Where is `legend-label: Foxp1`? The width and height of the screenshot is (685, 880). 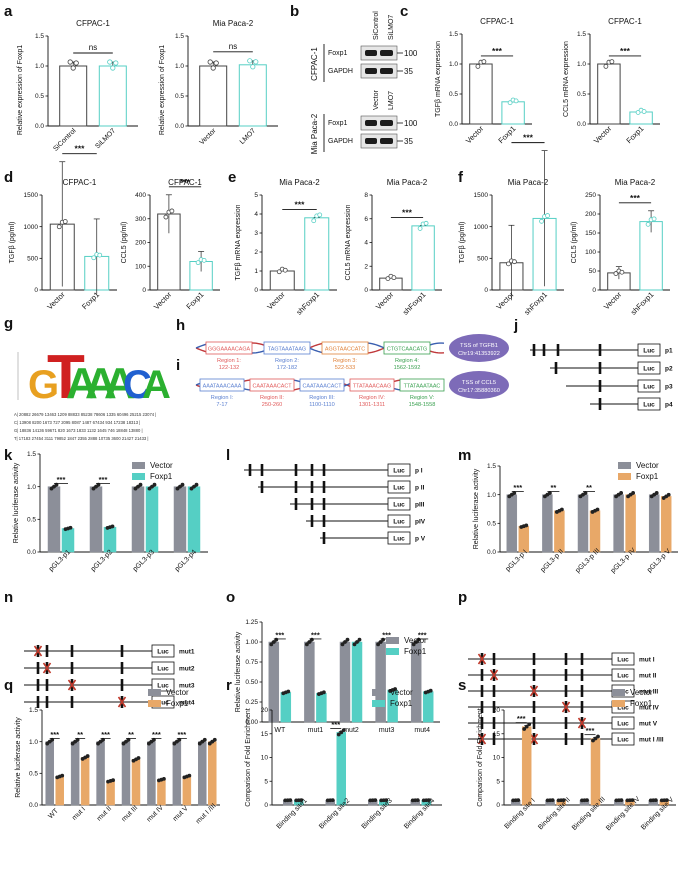
legend-label: Foxp1 is located at coordinates (401, 703).